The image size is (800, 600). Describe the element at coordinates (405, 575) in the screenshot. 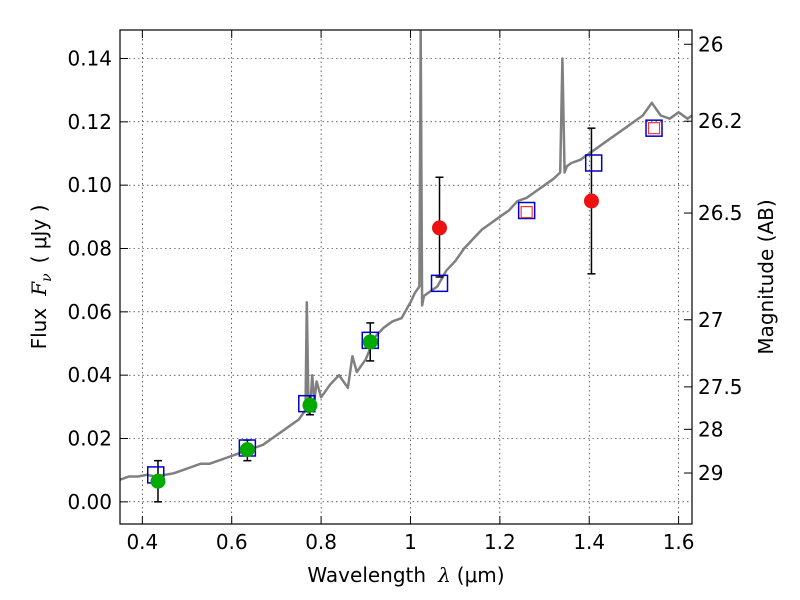

I see `x-axis-label: Wavelength λ (μm)` at that location.